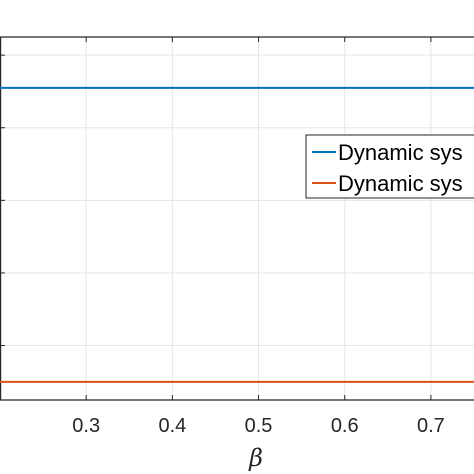 This screenshot has height=474, width=474. I want to click on x-tick-label: 0.5, so click(259, 426).